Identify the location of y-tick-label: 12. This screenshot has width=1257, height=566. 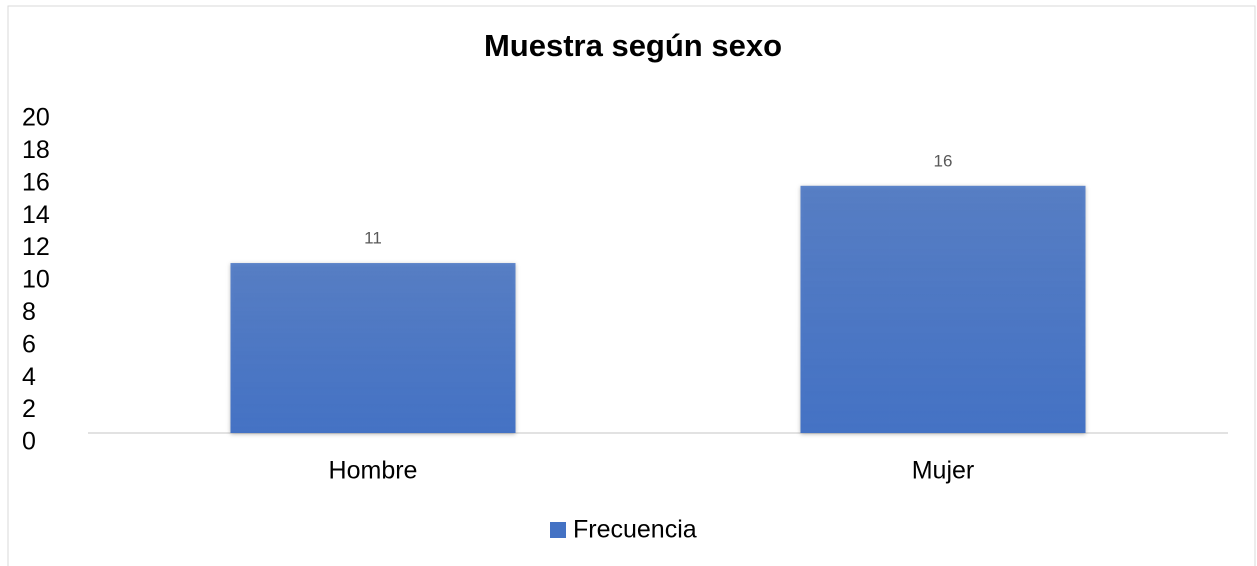
(36, 247).